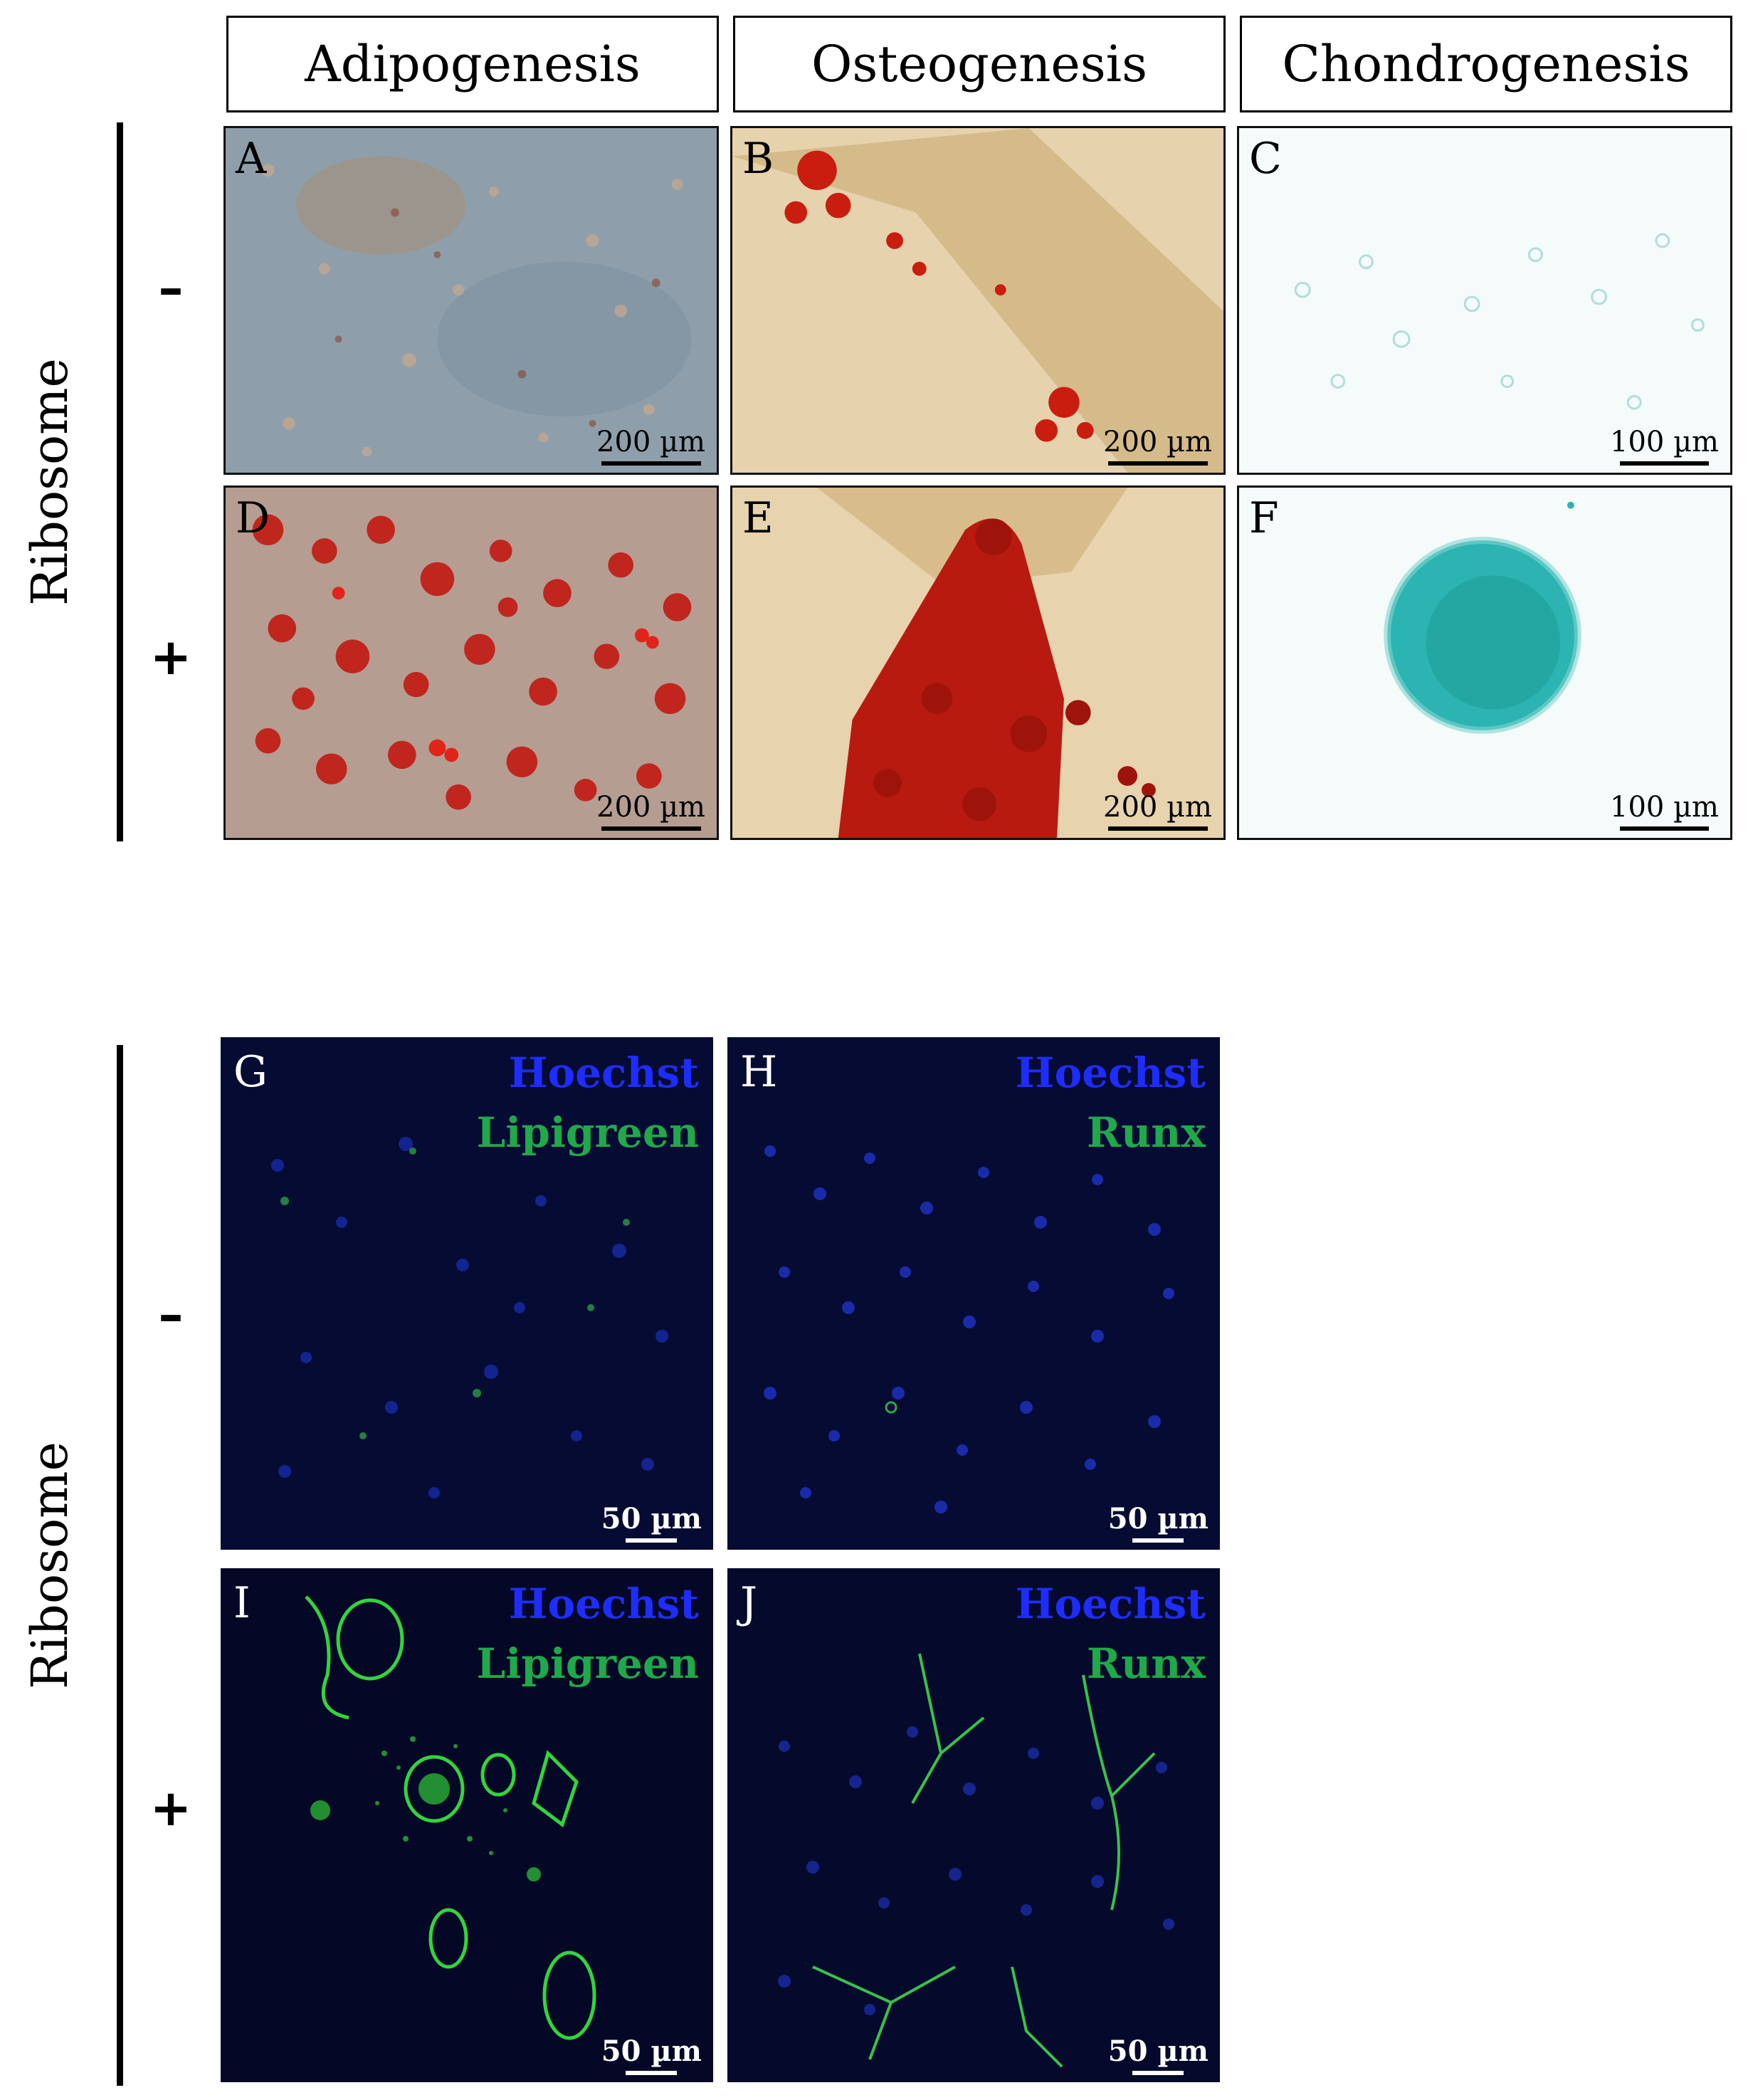 This screenshot has width=1748, height=2100. I want to click on micrograph-a, so click(471, 300).